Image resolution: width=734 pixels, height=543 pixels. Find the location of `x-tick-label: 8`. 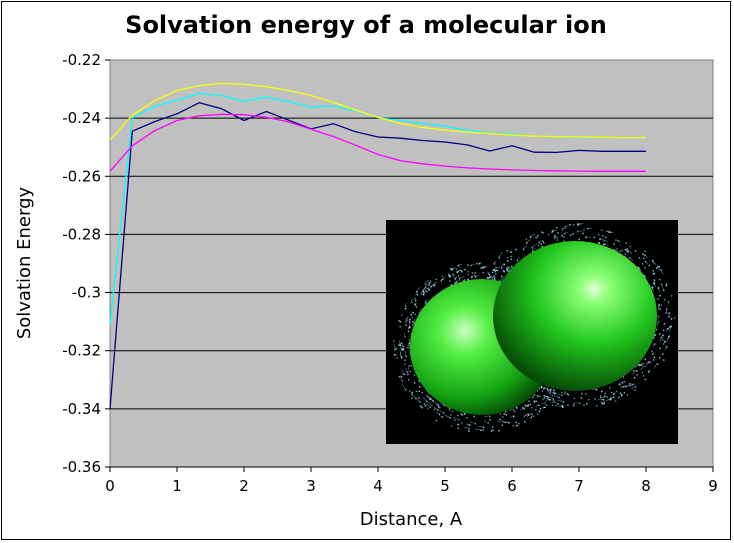

x-tick-label: 8 is located at coordinates (646, 486).